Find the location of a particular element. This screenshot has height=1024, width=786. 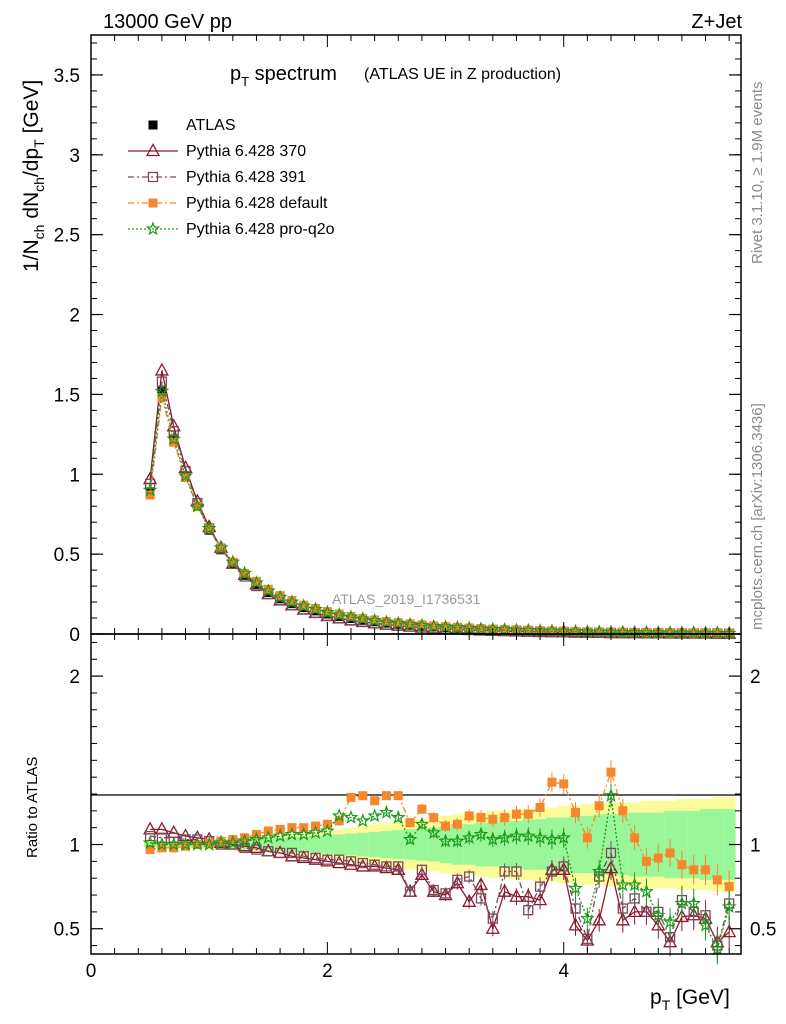

main-series-2-point is located at coordinates (173, 431).